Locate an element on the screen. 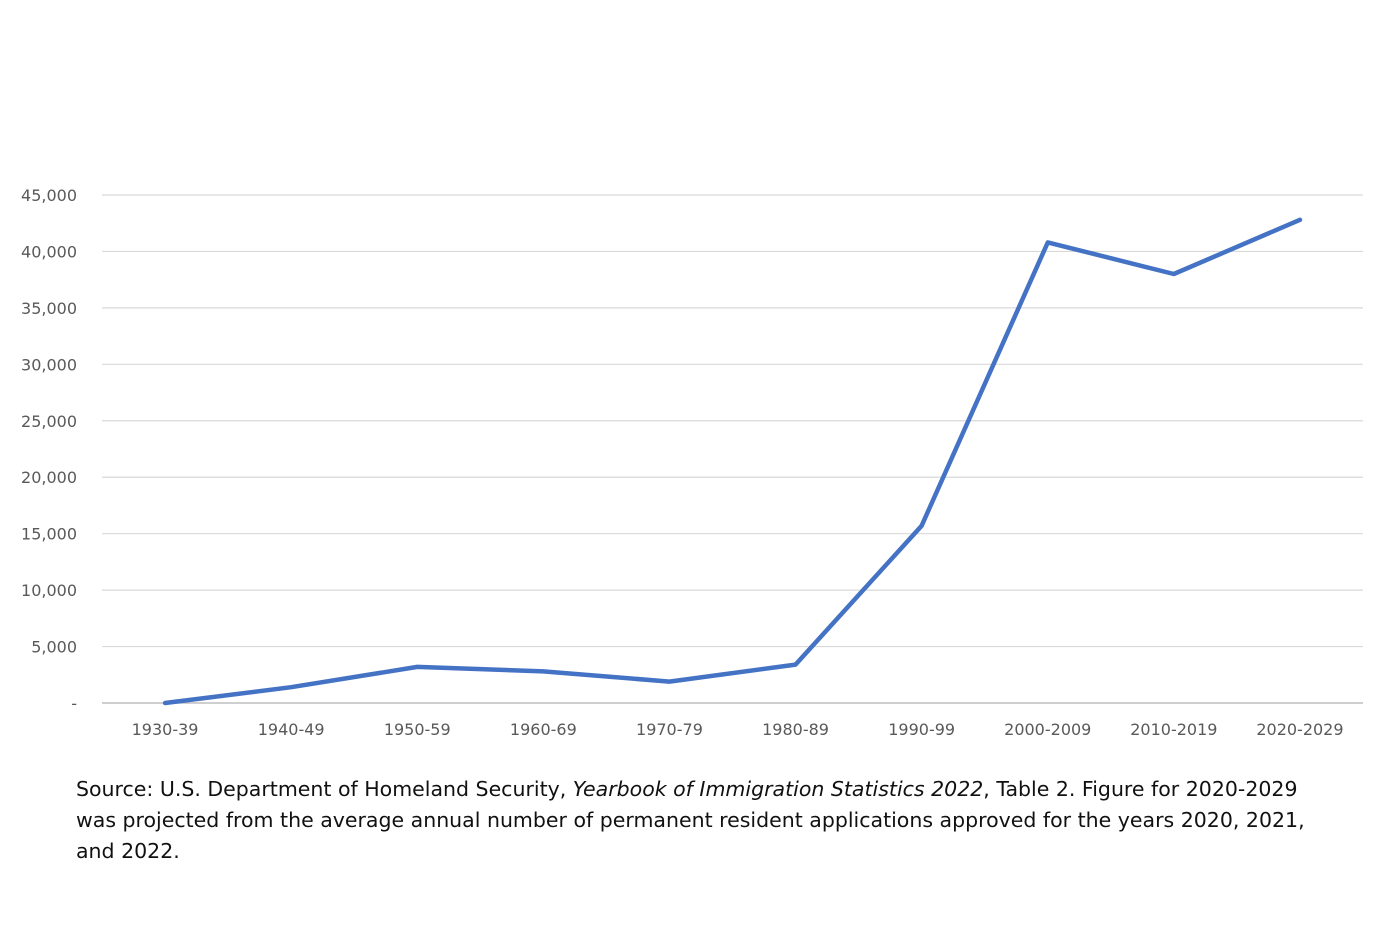 This screenshot has width=1391, height=926. y-tick-label: 5,000 is located at coordinates (54, 647).